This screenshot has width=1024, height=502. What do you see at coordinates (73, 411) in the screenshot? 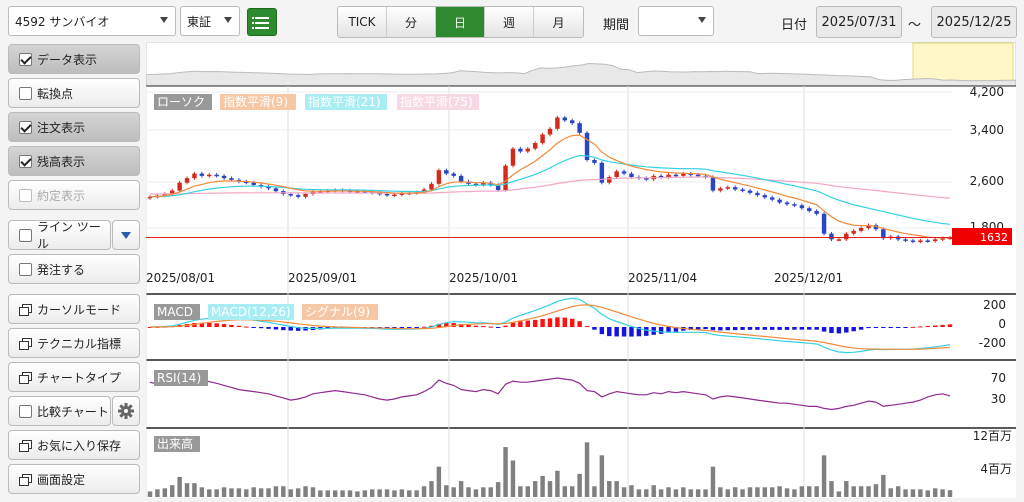
I see `compare-chart-label: 比較チャート` at bounding box center [73, 411].